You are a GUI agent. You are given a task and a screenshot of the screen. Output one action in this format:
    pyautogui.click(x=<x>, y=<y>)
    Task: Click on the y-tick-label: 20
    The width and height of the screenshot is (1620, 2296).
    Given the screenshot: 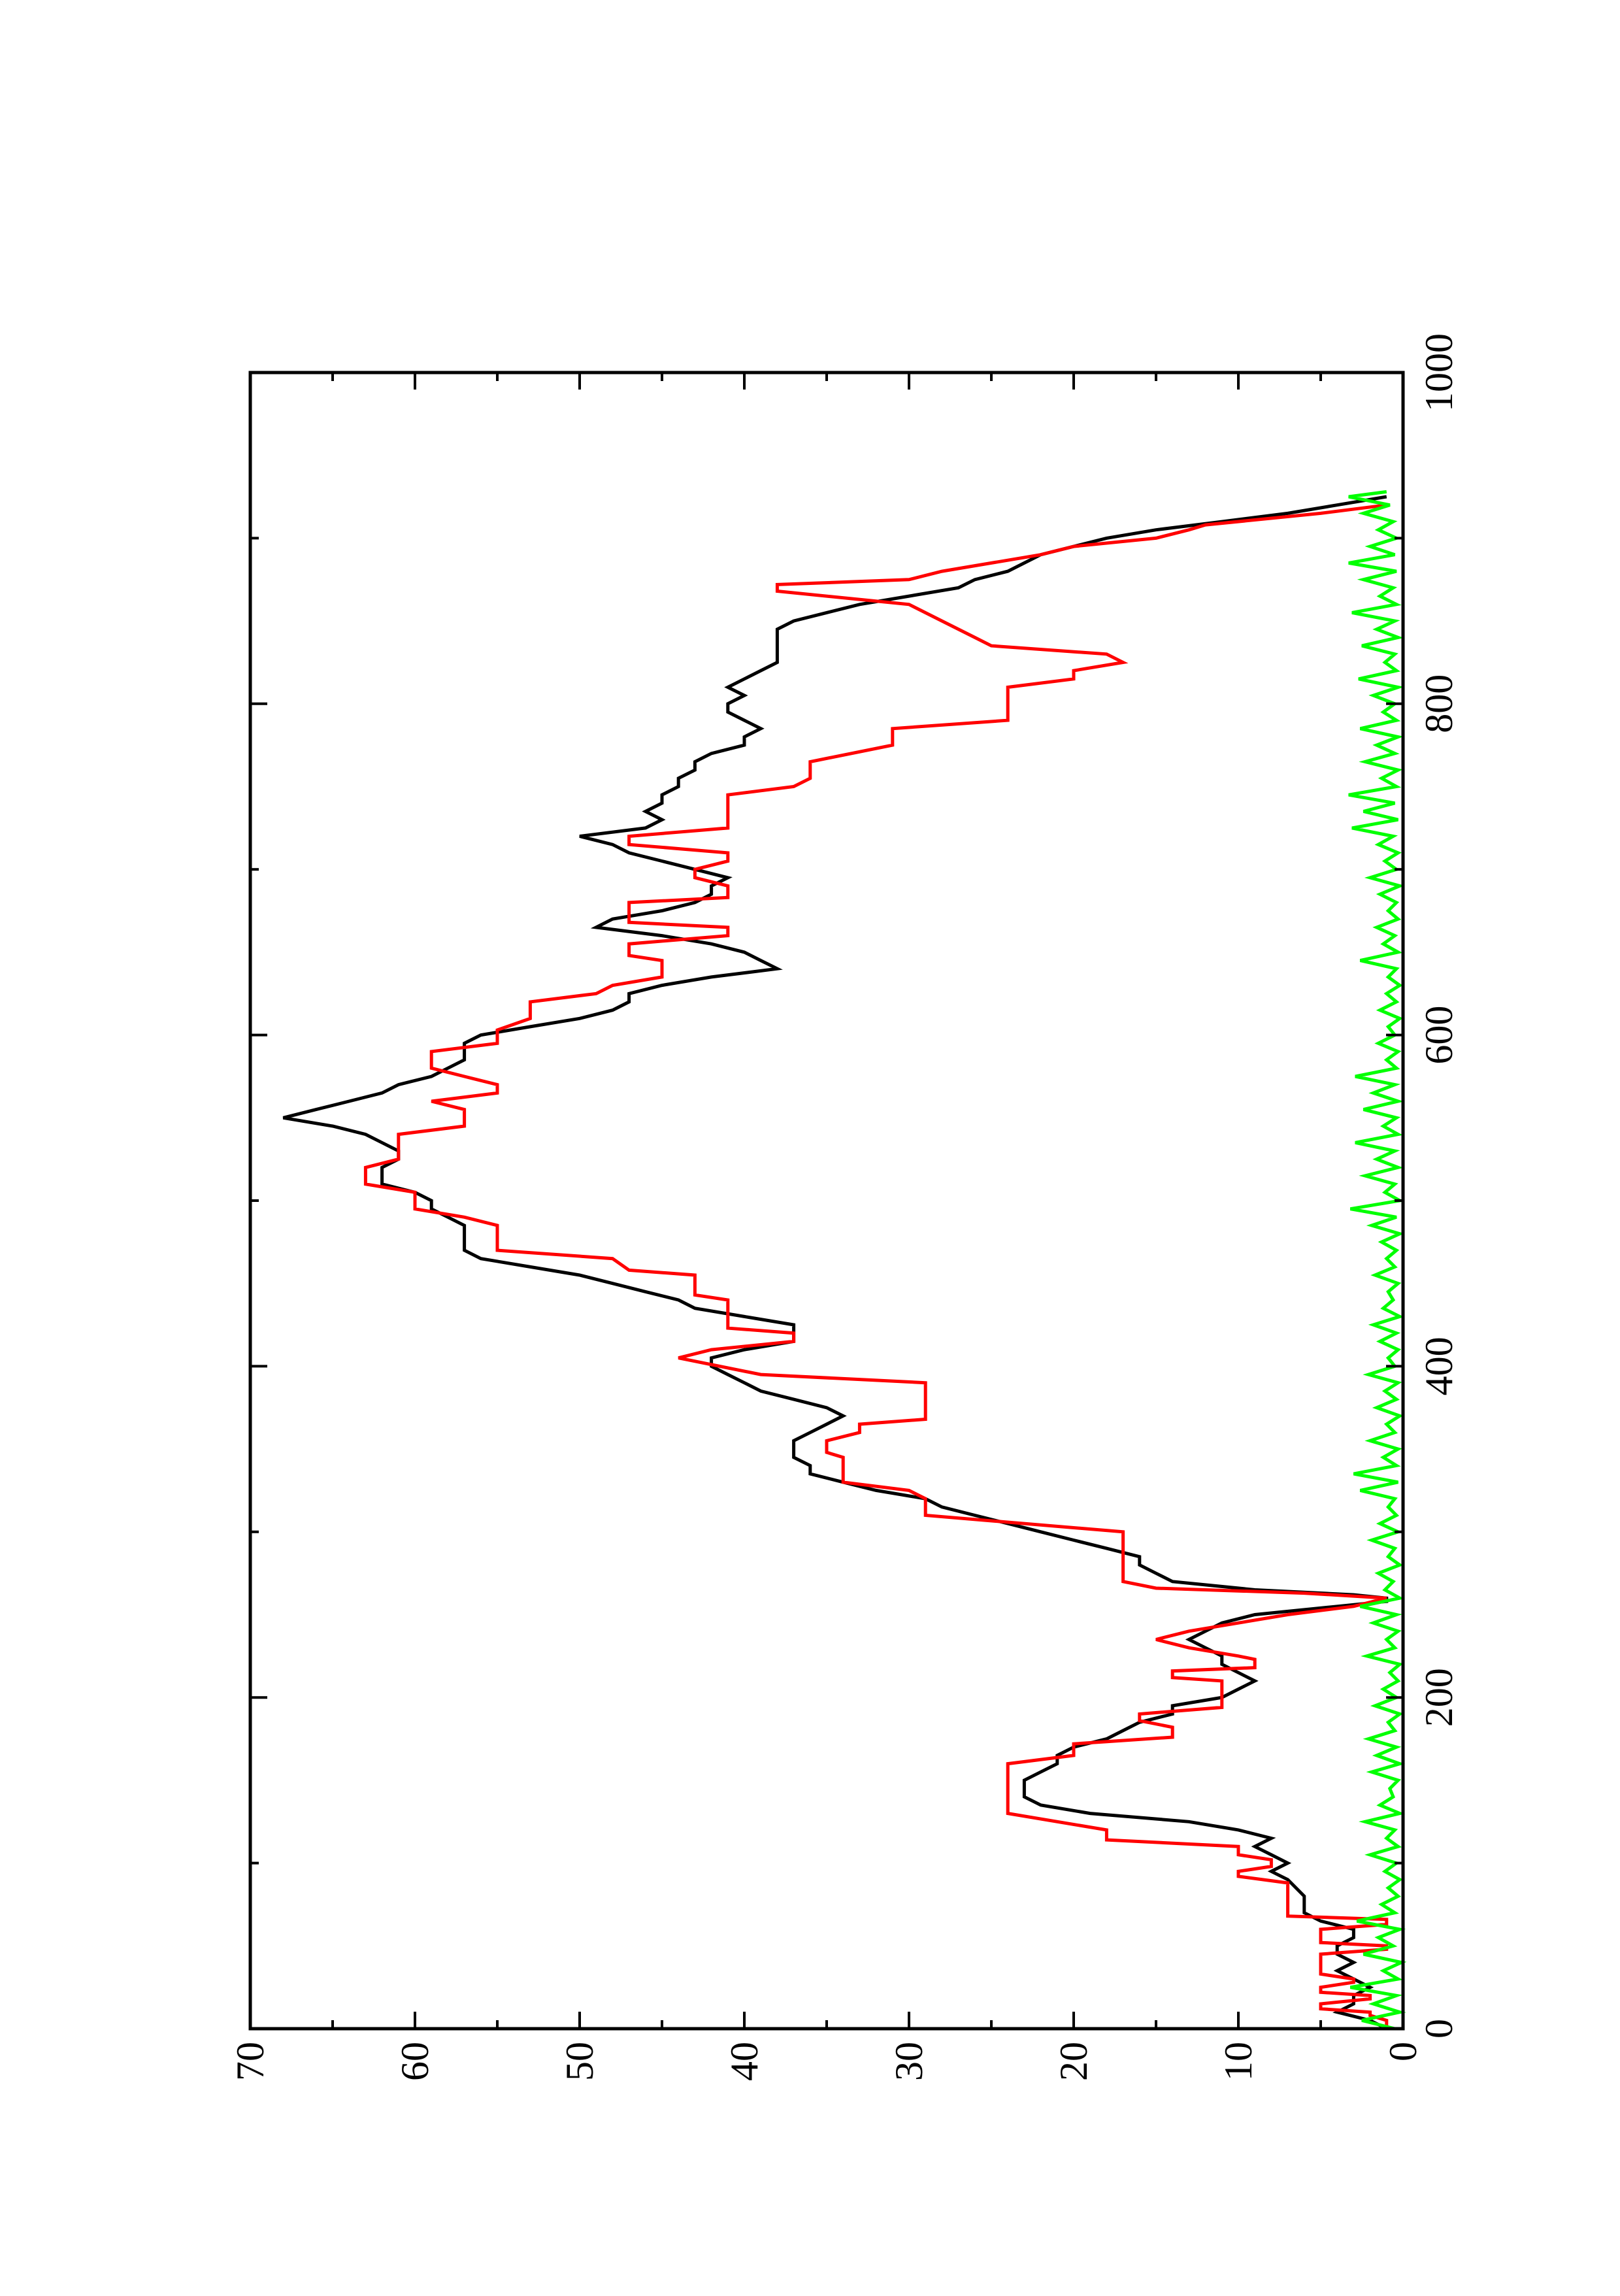 What is the action you would take?
    pyautogui.click(x=1073, y=2061)
    